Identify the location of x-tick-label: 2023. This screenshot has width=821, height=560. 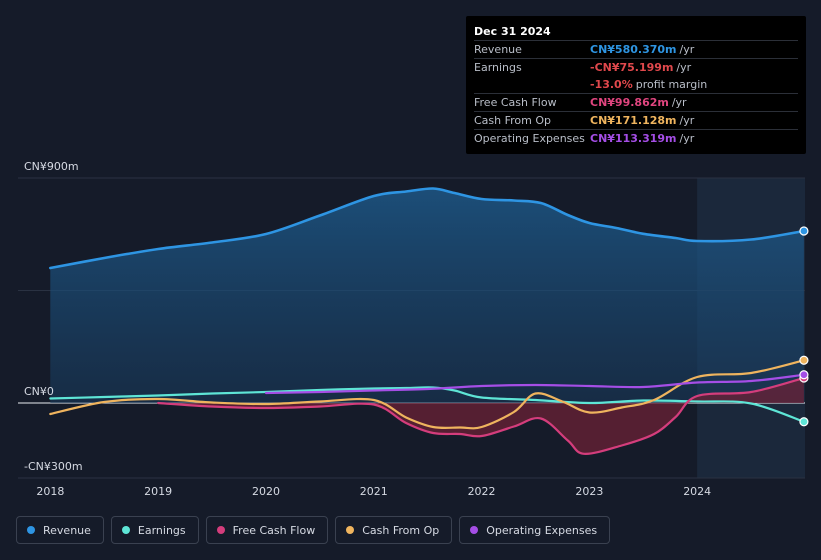
(589, 491).